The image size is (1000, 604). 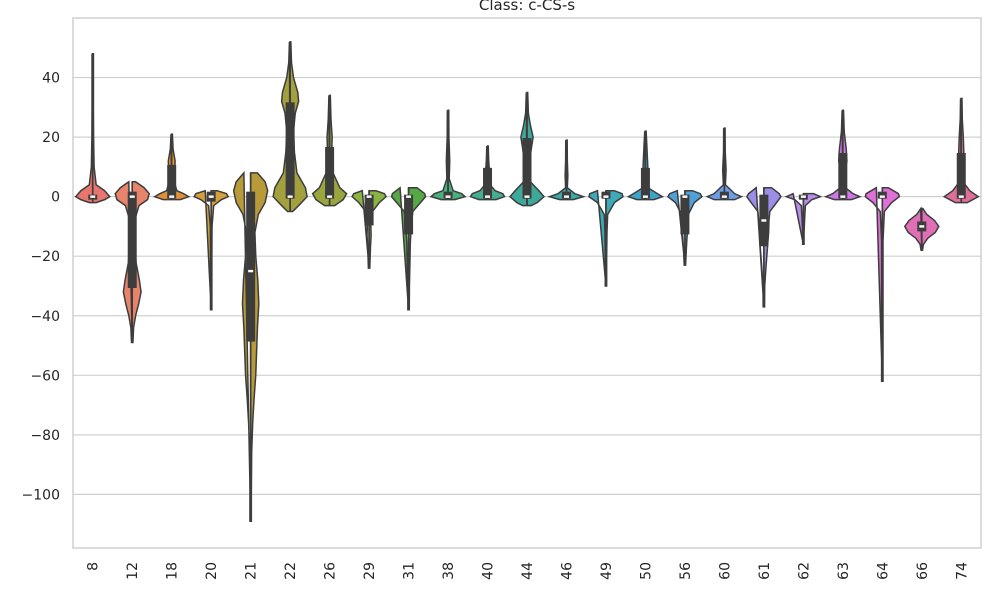 What do you see at coordinates (804, 571) in the screenshot?
I see `x-tick-label: 62` at bounding box center [804, 571].